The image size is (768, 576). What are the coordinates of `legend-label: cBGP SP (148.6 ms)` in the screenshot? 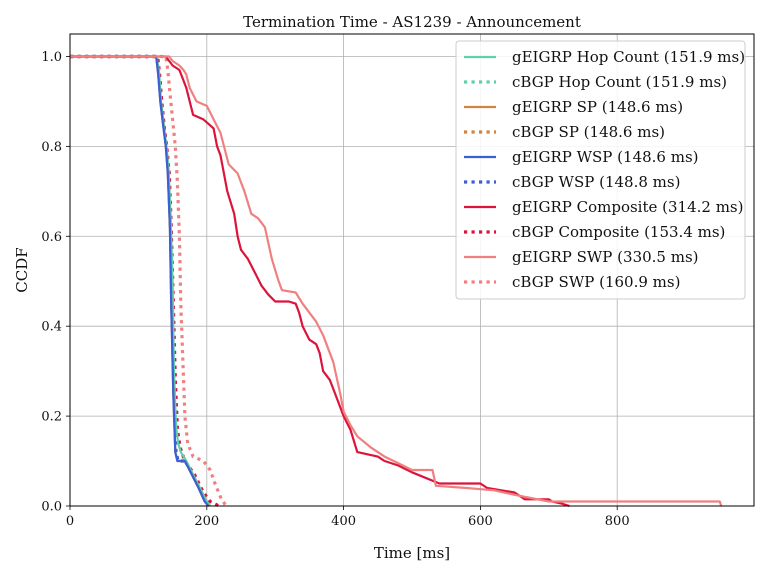 It's located at (588, 132).